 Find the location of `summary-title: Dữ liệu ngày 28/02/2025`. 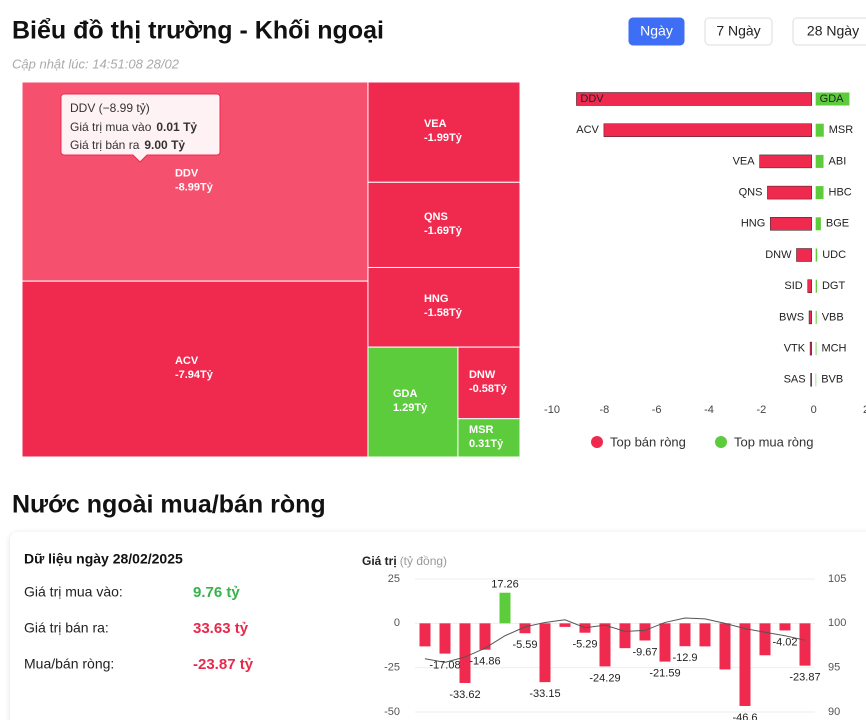

summary-title: Dữ liệu ngày 28/02/2025 is located at coordinates (103, 559).